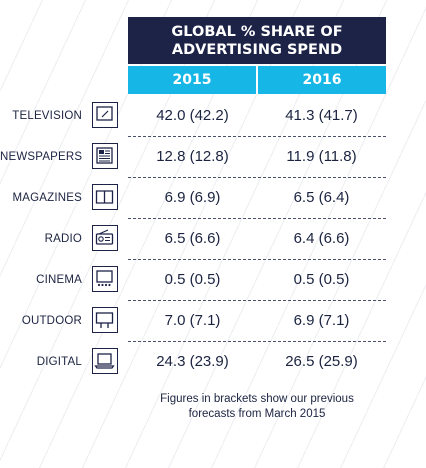  I want to click on table-row: OUTDOOR 7.0 (7.1) 6.9 (7.1), so click(213, 321).